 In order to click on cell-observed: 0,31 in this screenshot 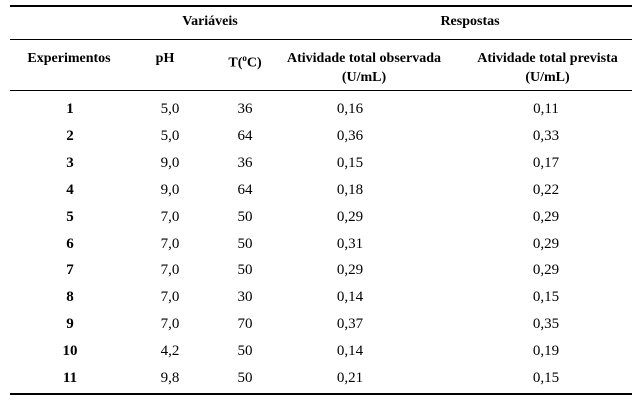, I will do `click(350, 243)`.